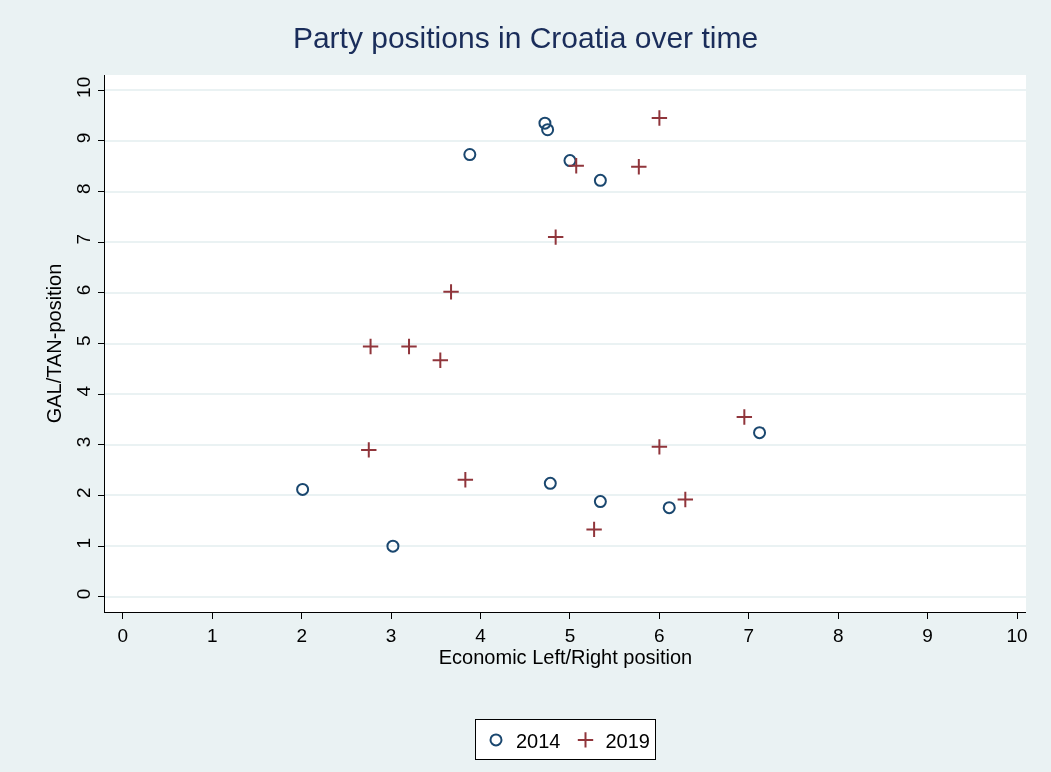 The width and height of the screenshot is (1051, 772). I want to click on x-tick-label: 2, so click(302, 635).